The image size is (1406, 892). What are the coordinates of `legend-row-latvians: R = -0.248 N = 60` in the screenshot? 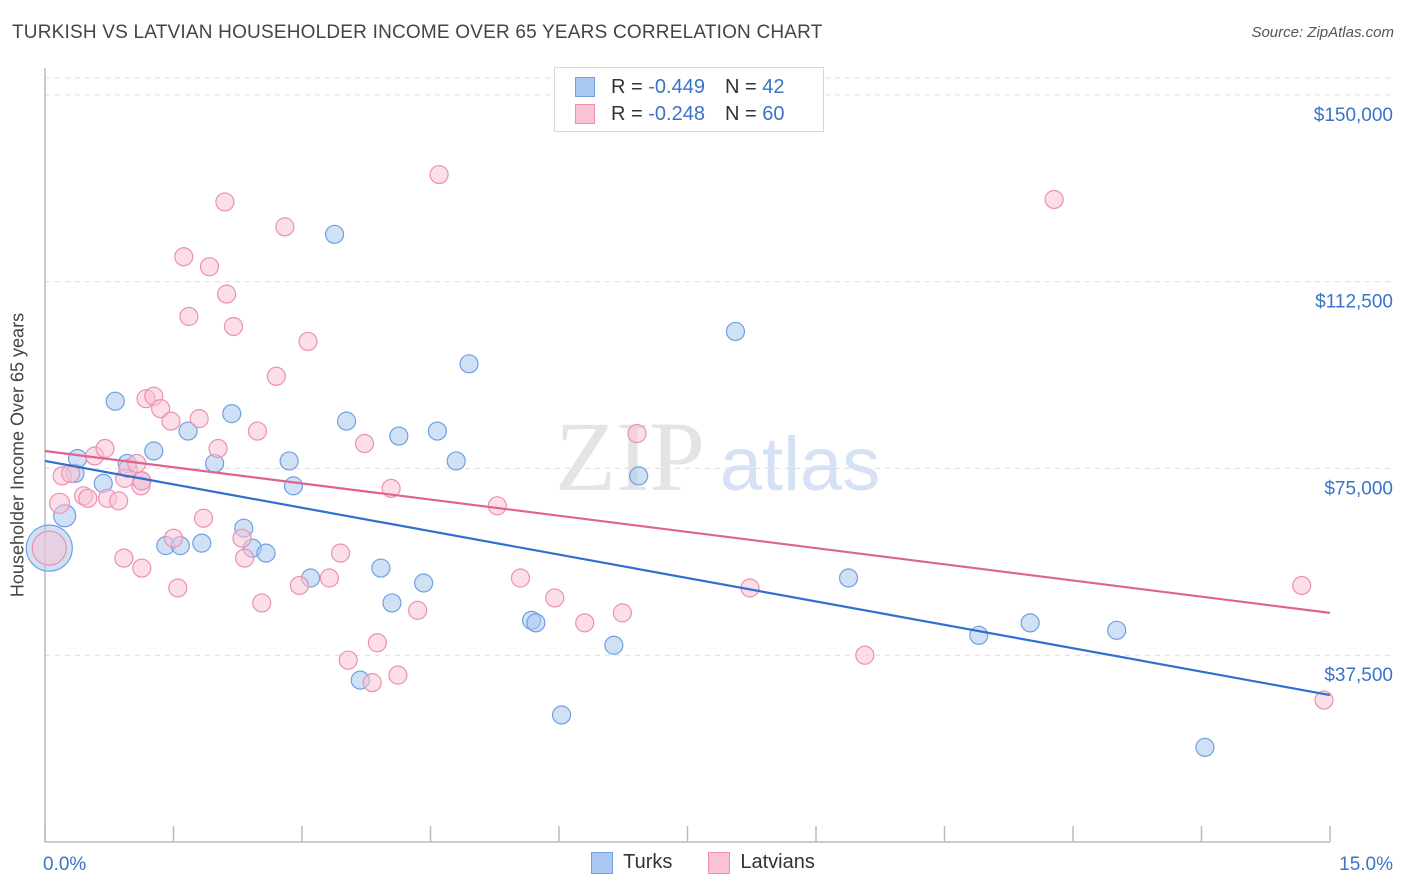 It's located at (679, 114).